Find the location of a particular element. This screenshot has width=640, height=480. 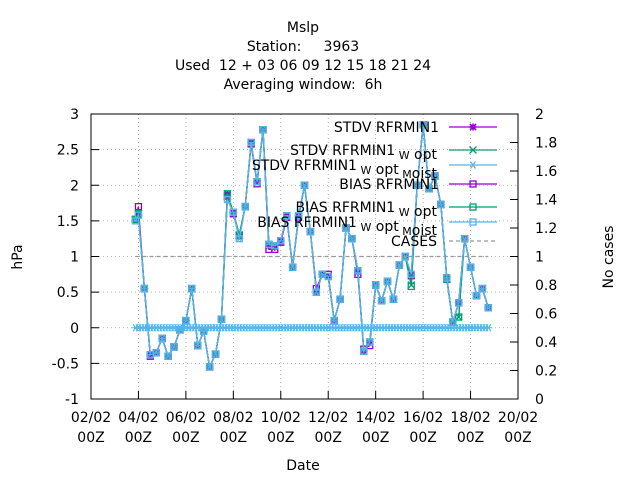

y-tick-label: 1.5 is located at coordinates (68, 222).